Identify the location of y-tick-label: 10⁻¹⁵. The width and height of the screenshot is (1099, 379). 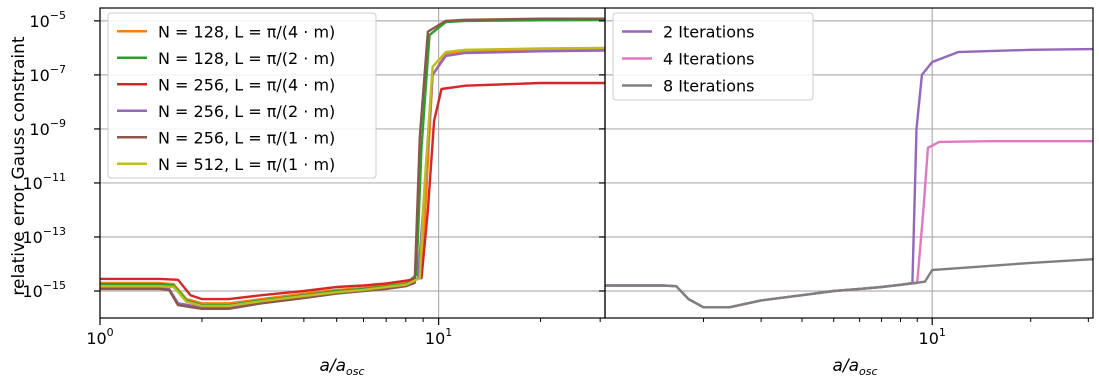
(44, 290).